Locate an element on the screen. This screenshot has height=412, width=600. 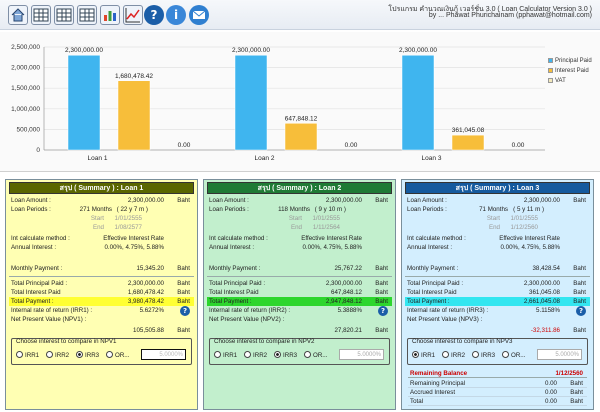
npv-label: Net Present Value (NPV3) : is located at coordinates (445, 319).